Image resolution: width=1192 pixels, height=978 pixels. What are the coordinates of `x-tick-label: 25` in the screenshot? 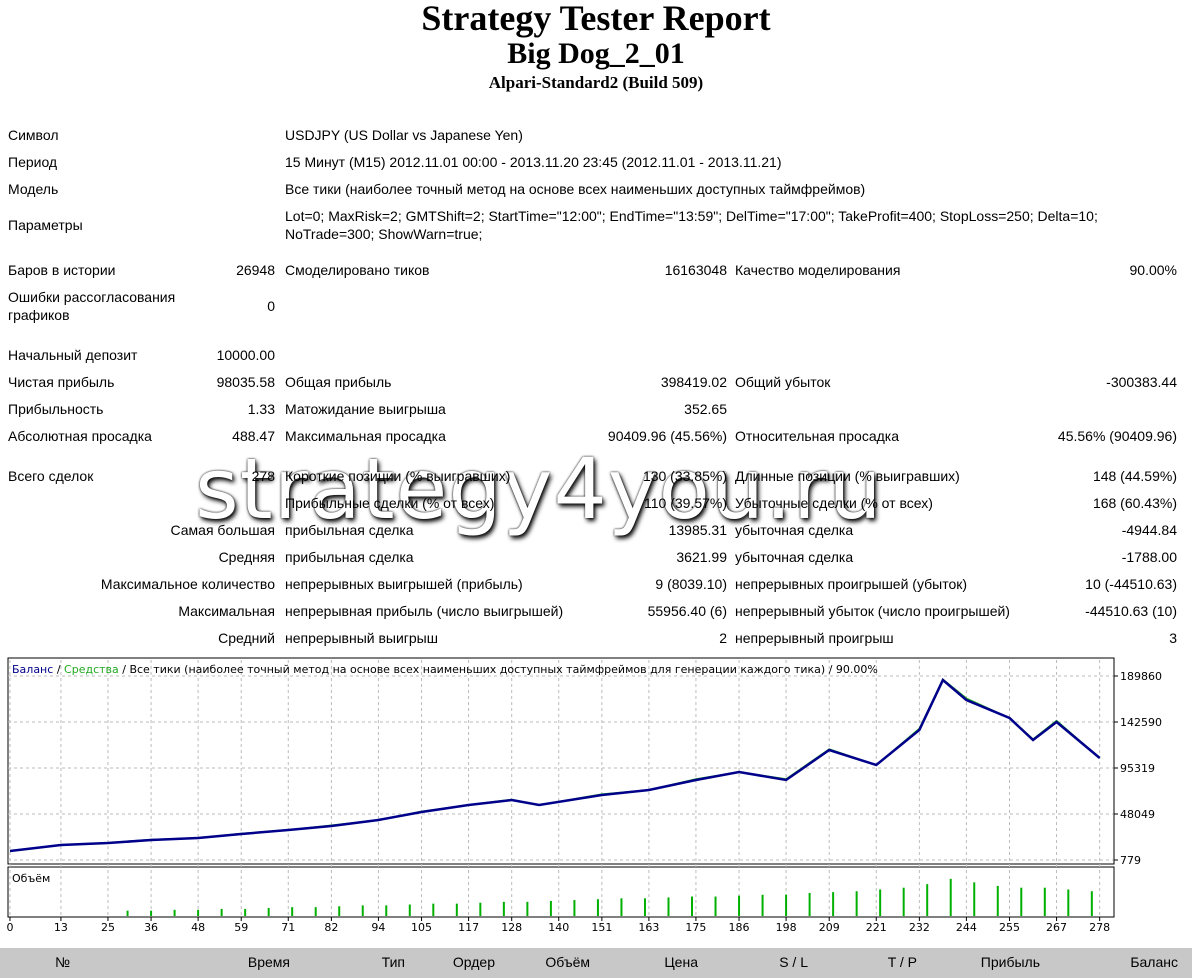 It's located at (108, 927).